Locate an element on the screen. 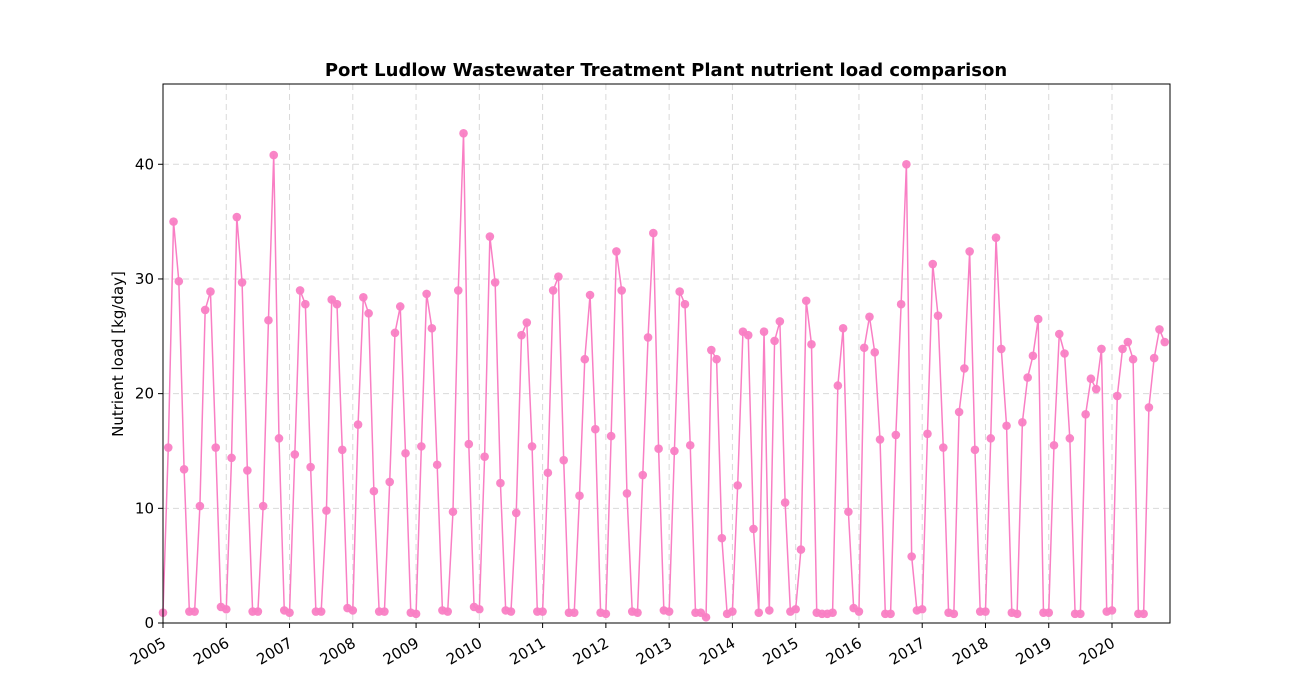 The height and width of the screenshot is (700, 1300). x-tick-label: 2020 is located at coordinates (1097, 651).